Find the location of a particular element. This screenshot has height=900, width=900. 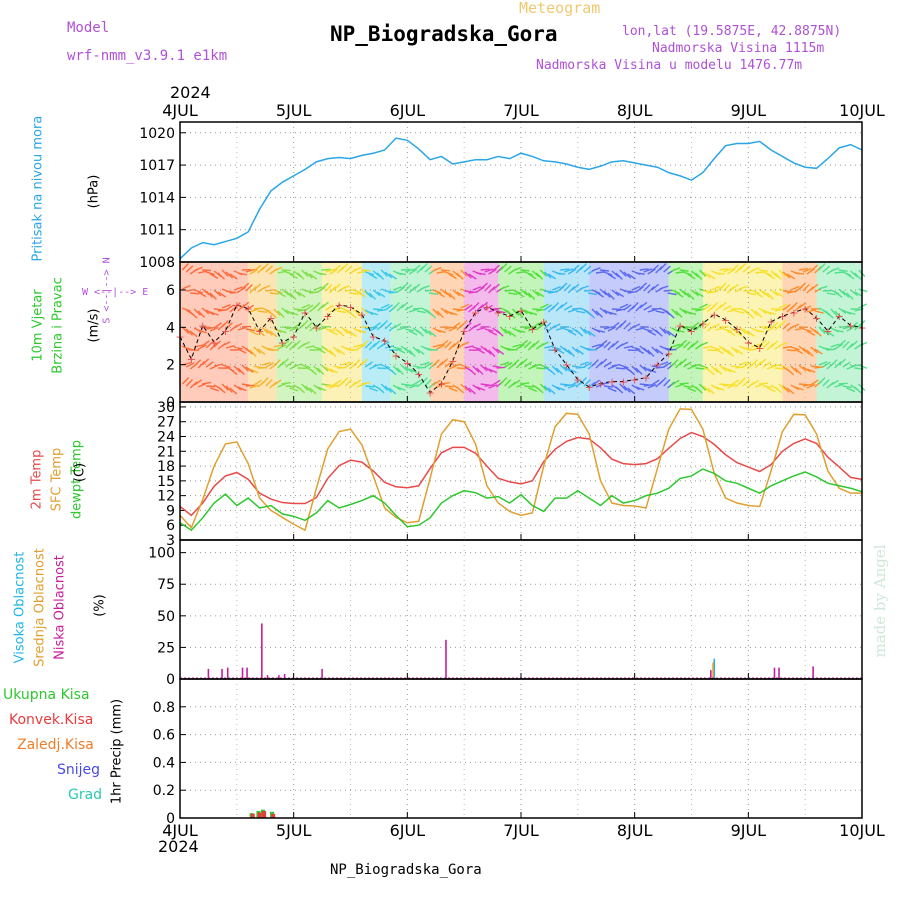

precip-label-freezing: Zaledj.Kisa is located at coordinates (55, 745).